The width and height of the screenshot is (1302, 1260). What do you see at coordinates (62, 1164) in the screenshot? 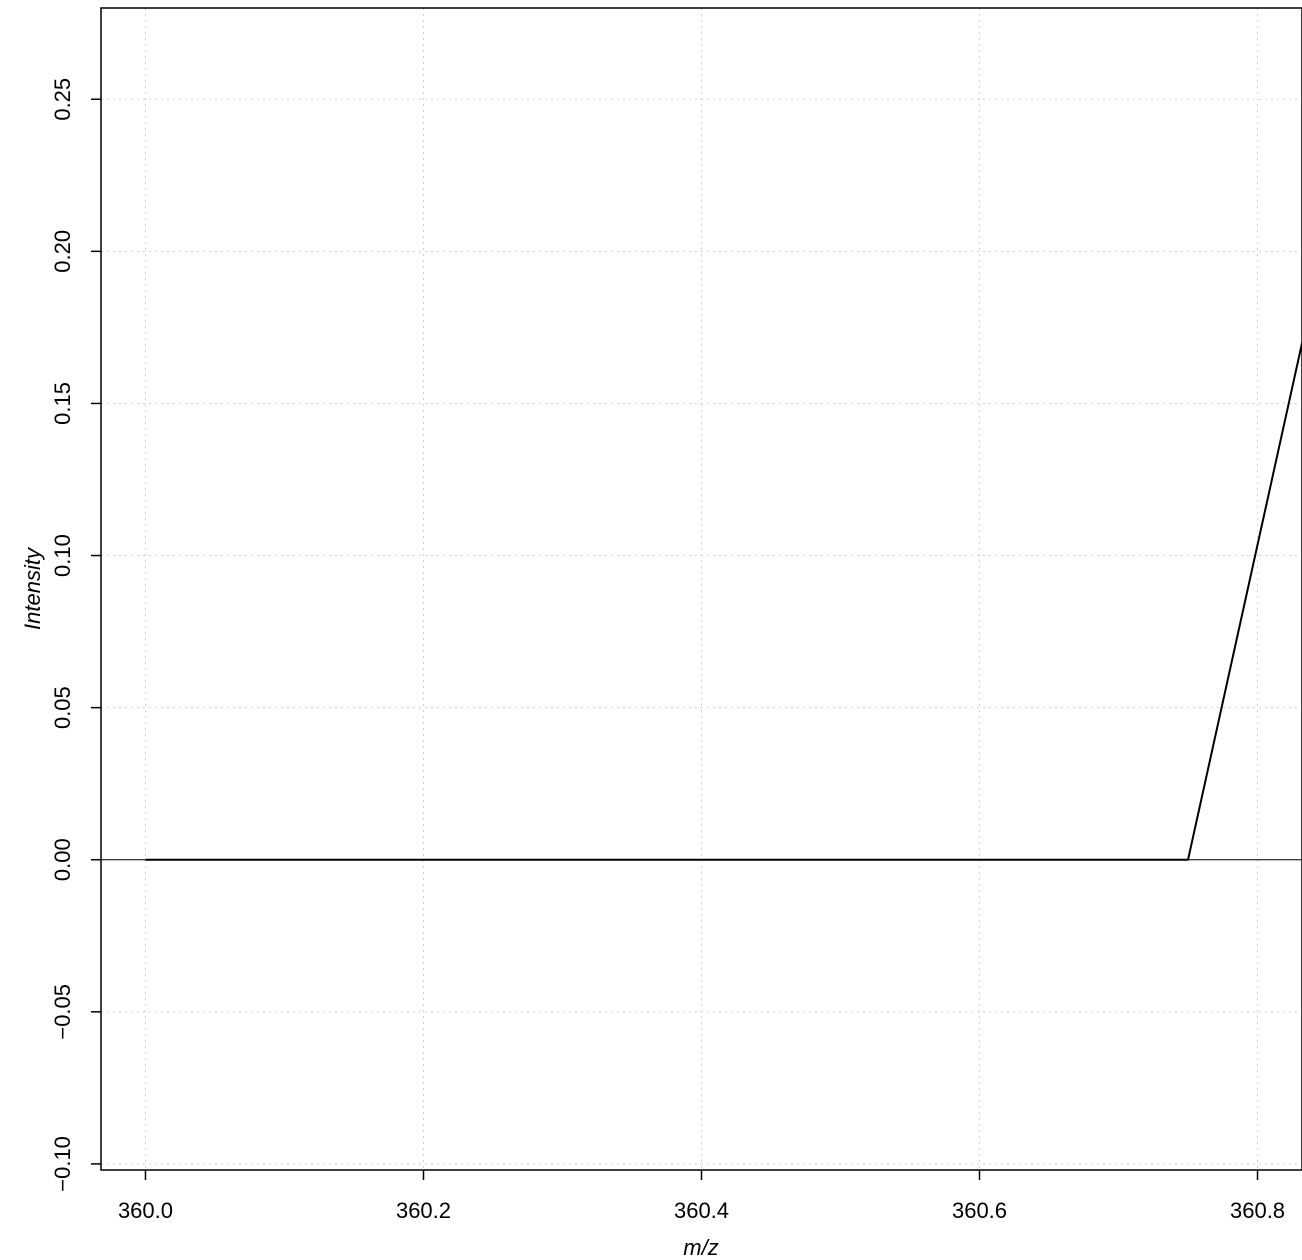
I see `y-tick-label: −0.10` at bounding box center [62, 1164].